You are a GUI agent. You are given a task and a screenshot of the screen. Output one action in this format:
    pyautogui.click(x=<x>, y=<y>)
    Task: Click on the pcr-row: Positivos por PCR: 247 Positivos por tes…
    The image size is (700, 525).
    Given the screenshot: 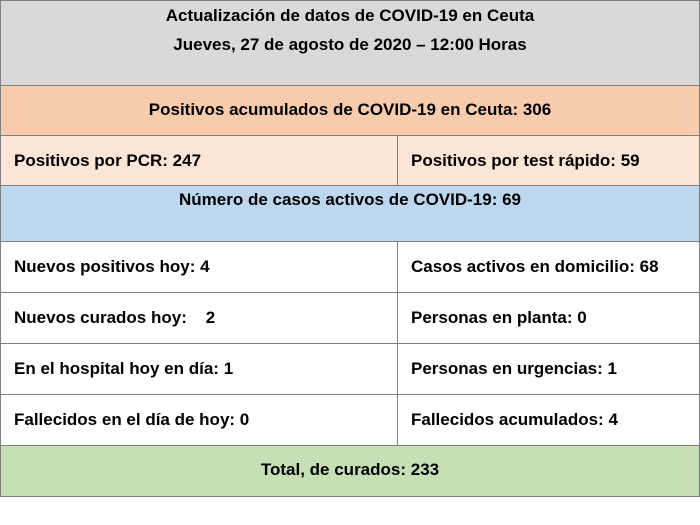 What is the action you would take?
    pyautogui.click(x=350, y=161)
    